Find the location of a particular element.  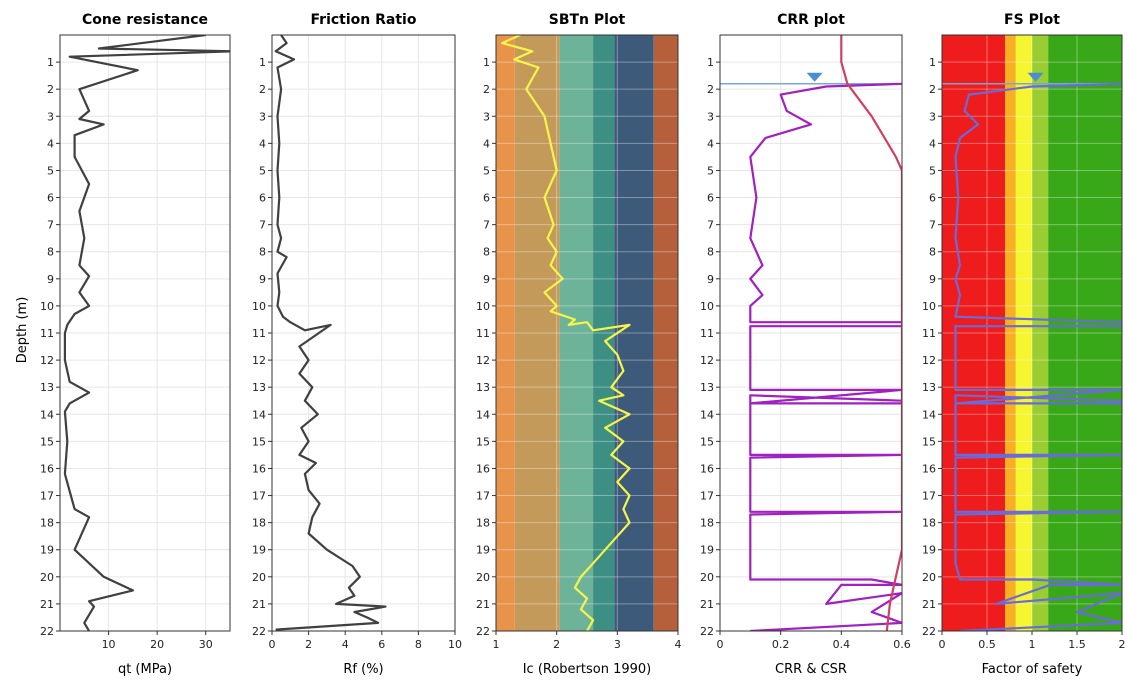

x-axis-label: Rf (%) is located at coordinates (363, 669).